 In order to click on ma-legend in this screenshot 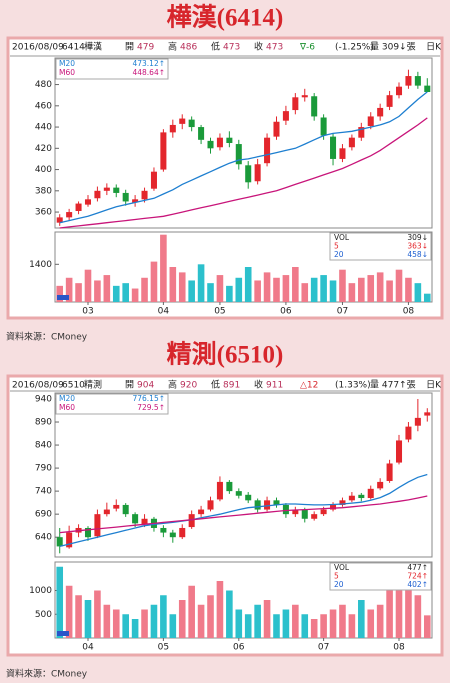, I will do `click(112, 69)`.